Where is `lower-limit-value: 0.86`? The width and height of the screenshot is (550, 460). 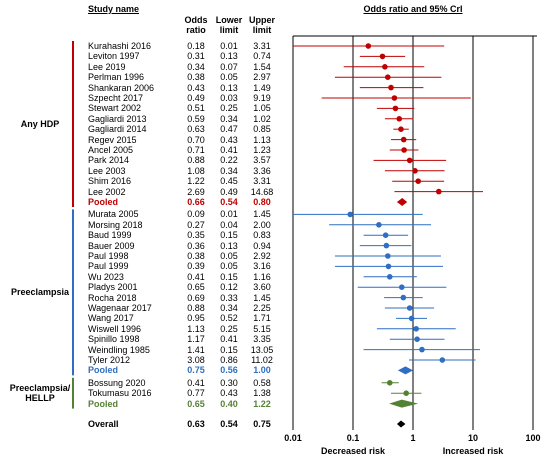
lower-limit-value: 0.86 is located at coordinates (229, 360).